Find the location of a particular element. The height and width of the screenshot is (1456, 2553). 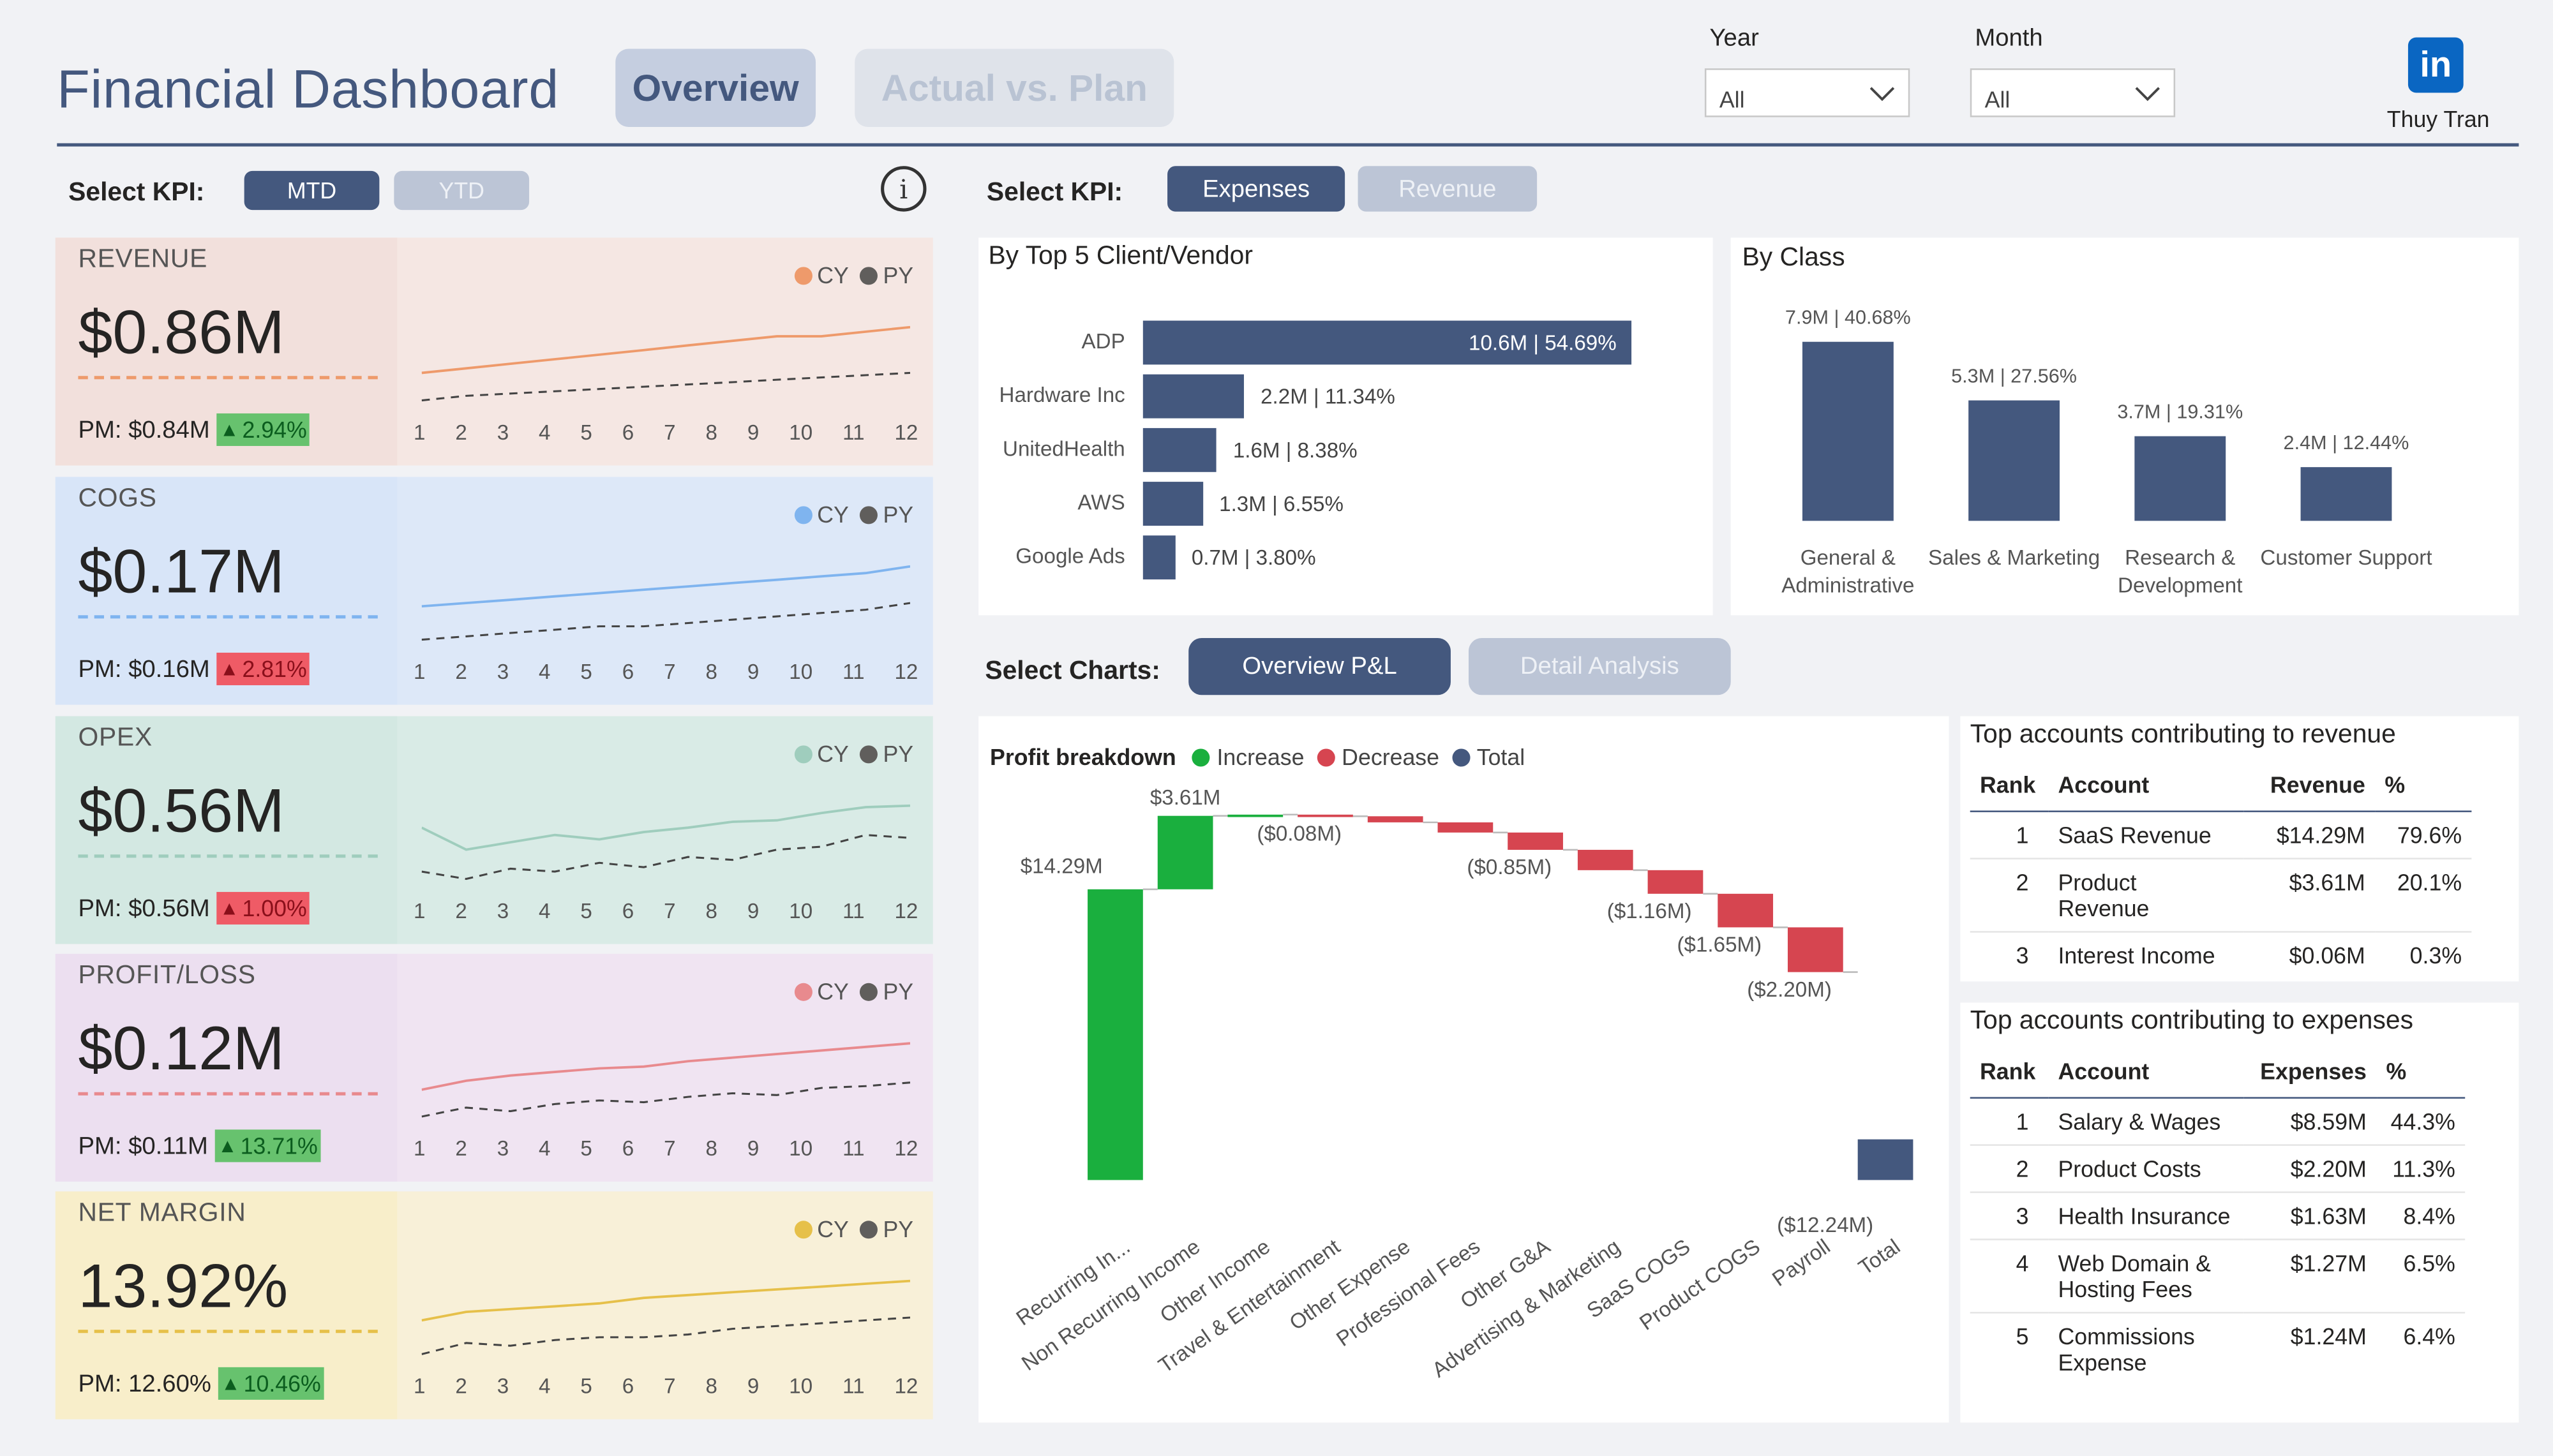

vendor-label: ADP is located at coordinates (1103, 341).